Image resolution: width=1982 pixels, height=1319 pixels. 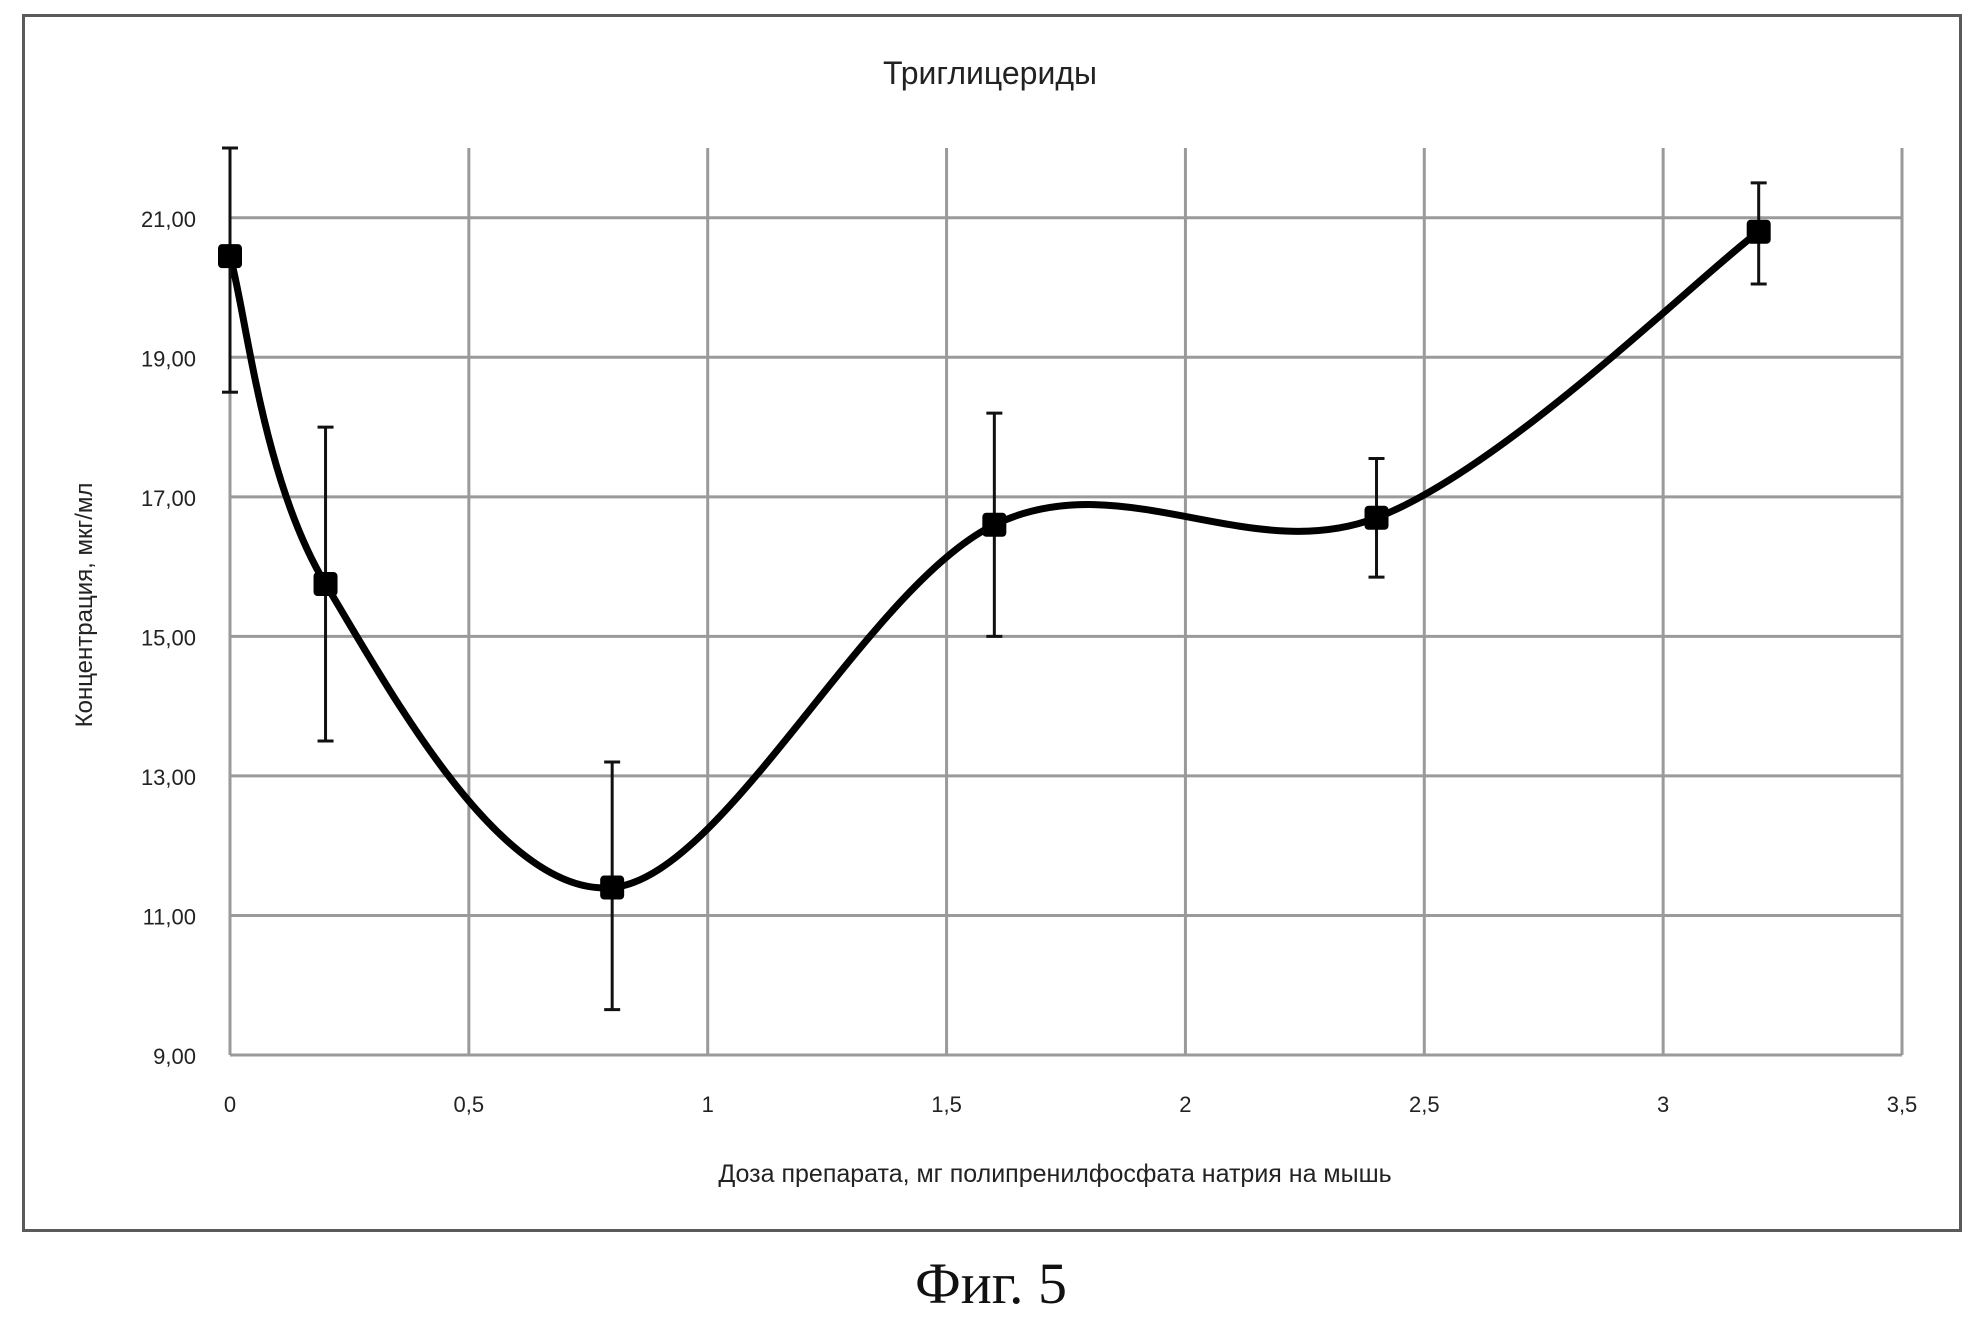 I want to click on x-tick-label: 2, so click(x=1185, y=1104).